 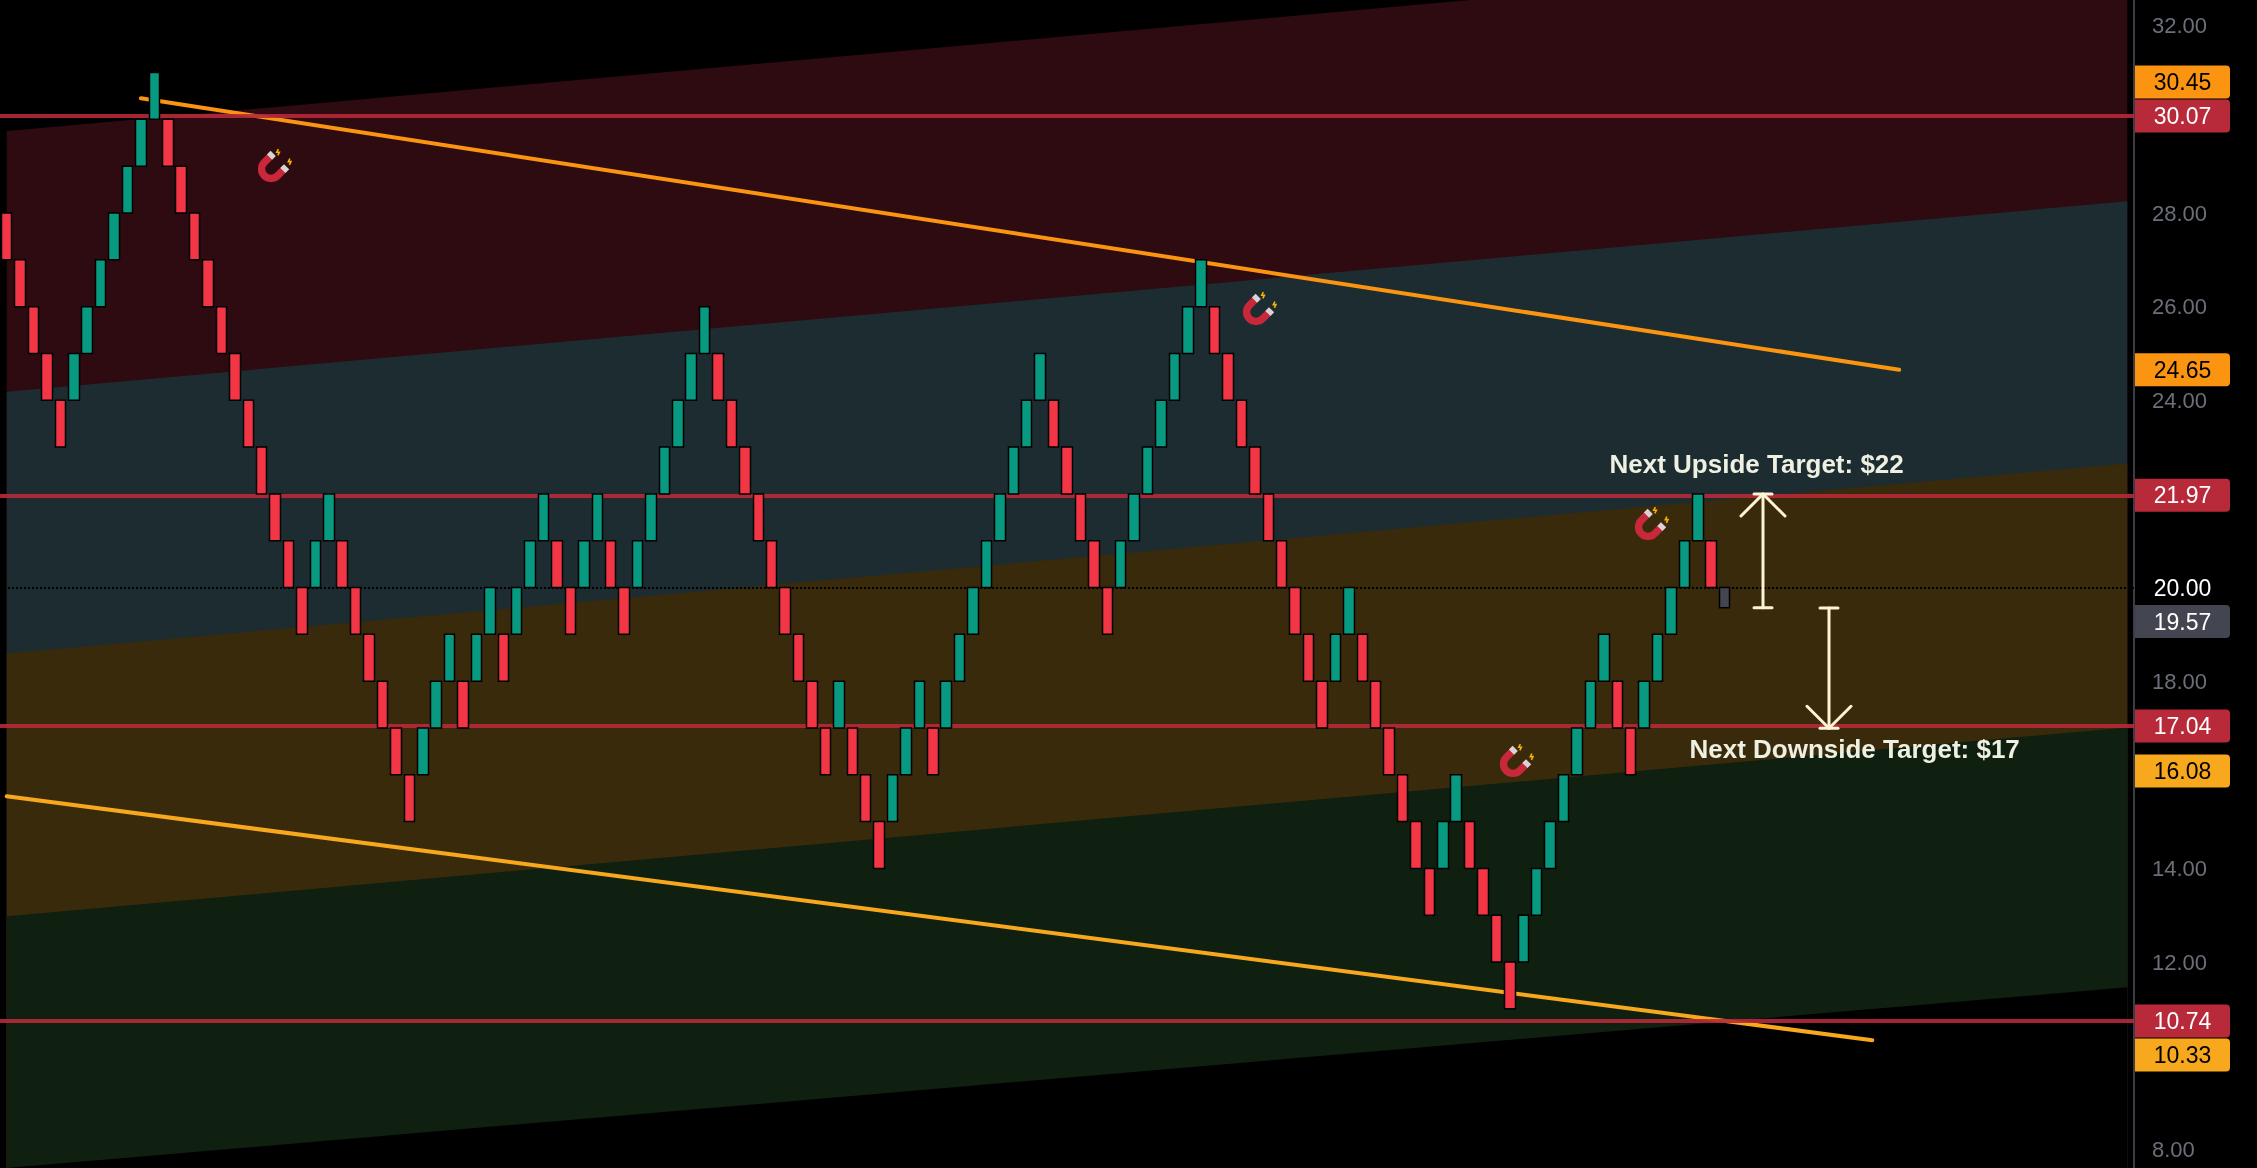 What do you see at coordinates (2182, 1021) in the screenshot?
I see `ref-line-label: 10.74` at bounding box center [2182, 1021].